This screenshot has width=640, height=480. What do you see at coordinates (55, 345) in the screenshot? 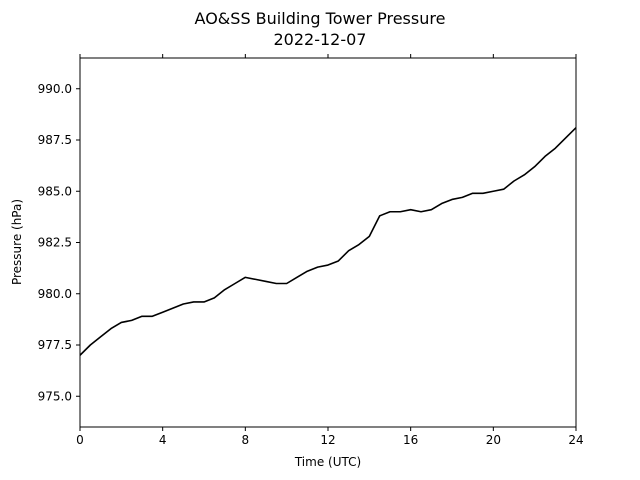
I see `y-tick-label: 977.5` at bounding box center [55, 345].